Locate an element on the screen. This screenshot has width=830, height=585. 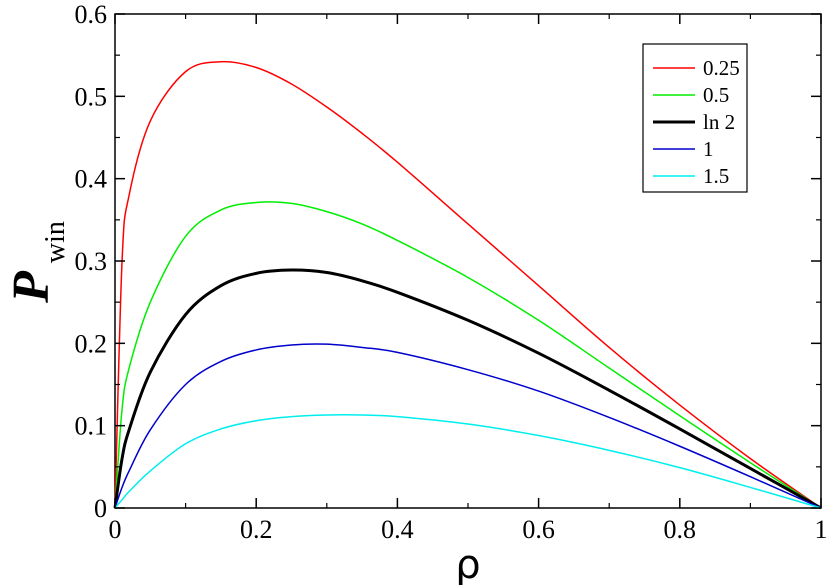
y-axis-label-main: P is located at coordinates (31, 287).